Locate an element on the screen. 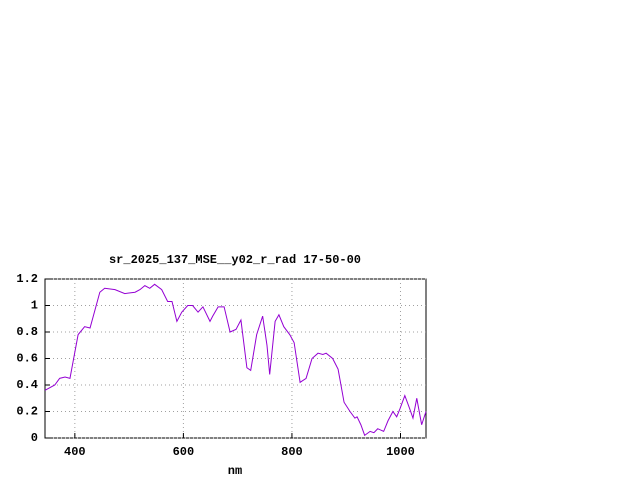 The width and height of the screenshot is (640, 485). x-axis-label: nm is located at coordinates (235, 471).